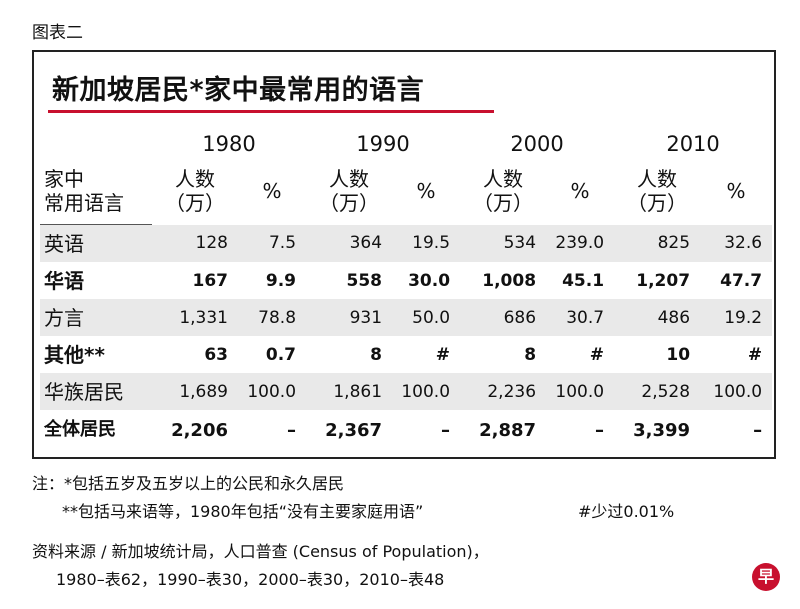 This screenshot has height=609, width=800. What do you see at coordinates (736, 243) in the screenshot?
I see `percent-cell: 32.6` at bounding box center [736, 243].